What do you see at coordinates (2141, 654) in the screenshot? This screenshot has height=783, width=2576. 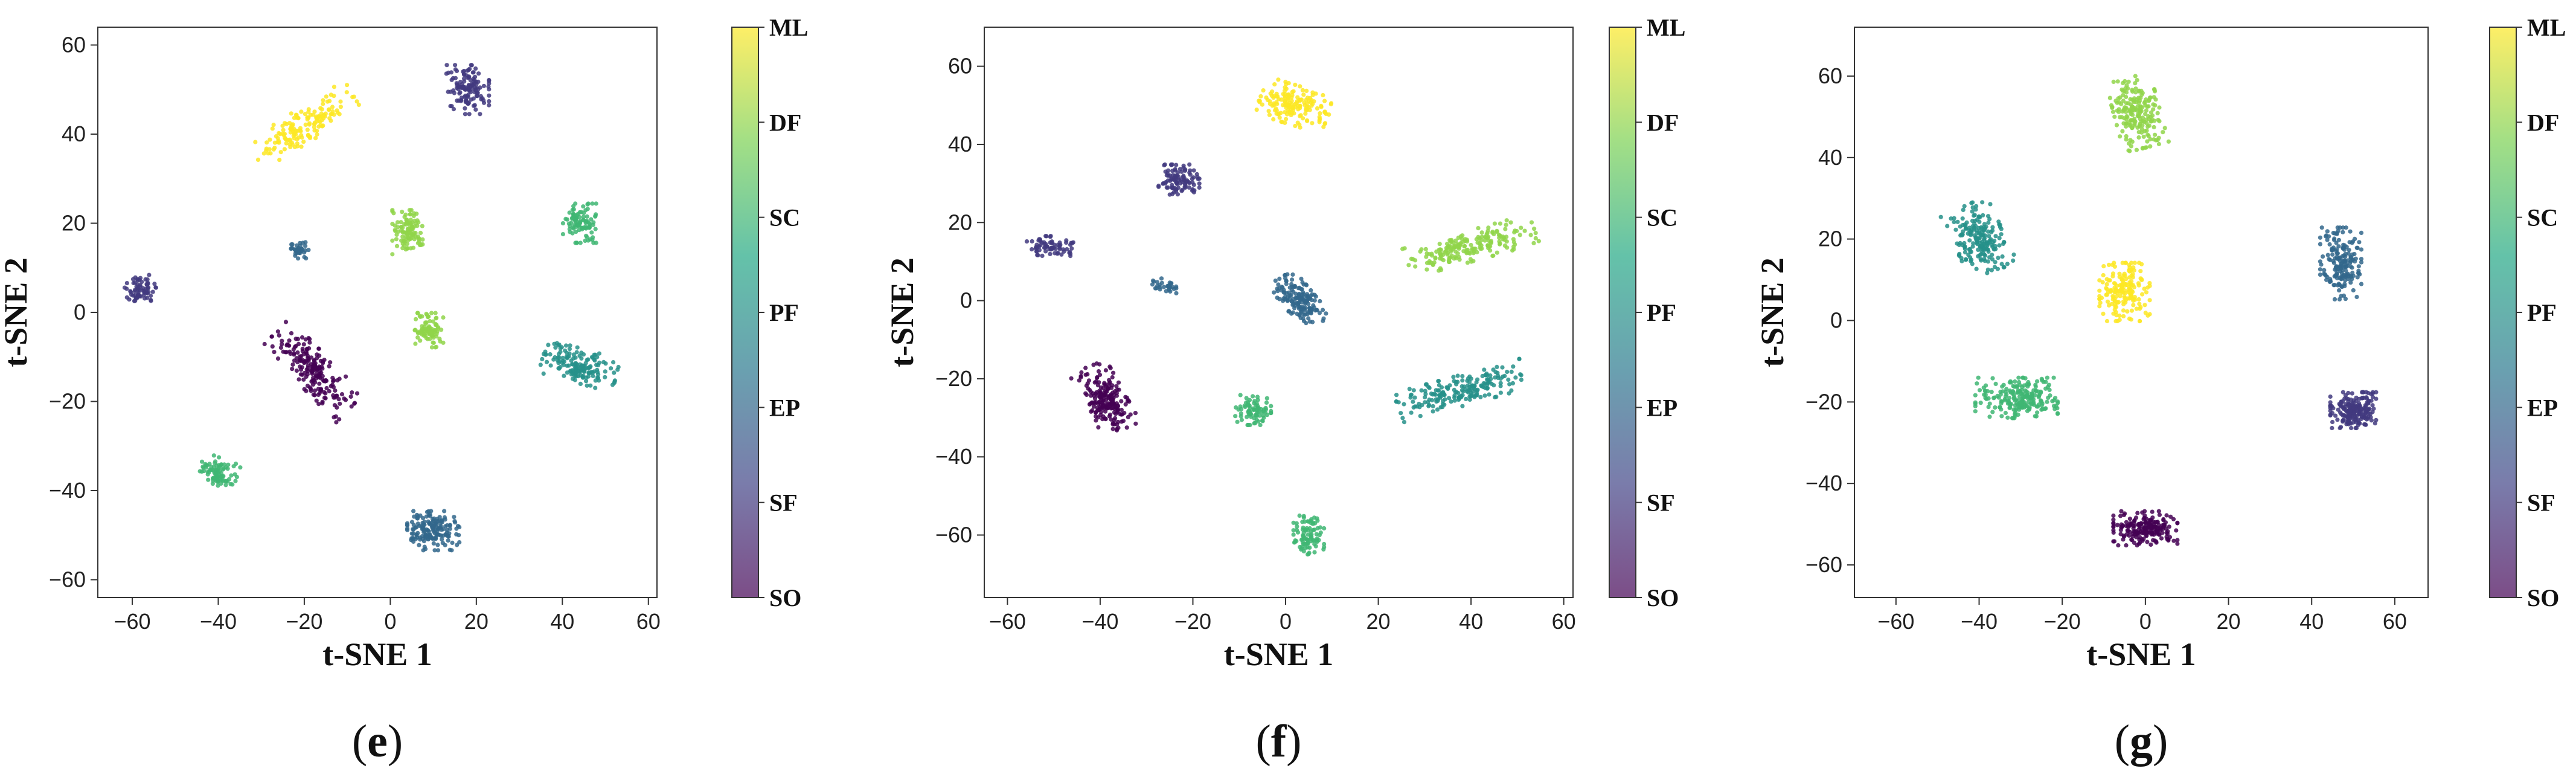 I see `x-axis-label: t-SNE 1` at bounding box center [2141, 654].